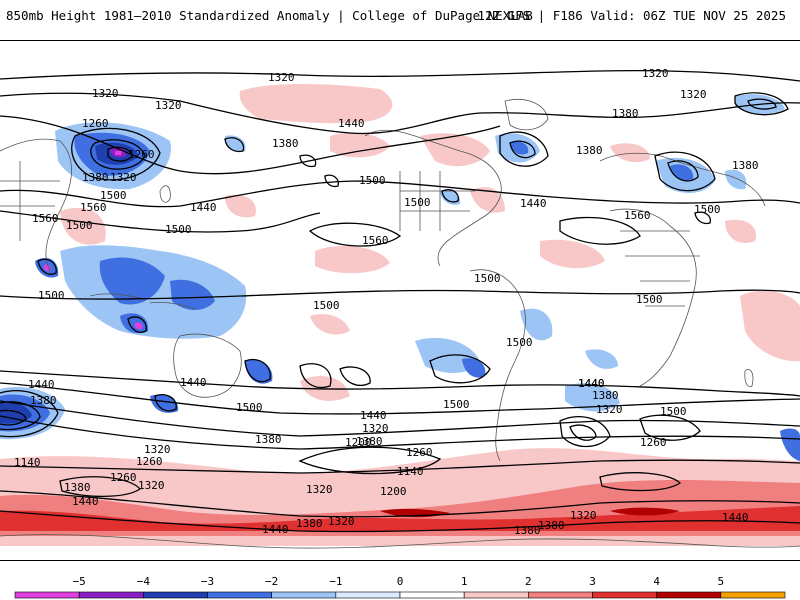 This screenshot has height=600, width=800. What do you see at coordinates (331, 181) in the screenshot?
I see `low-nw-pacific-small` at bounding box center [331, 181].